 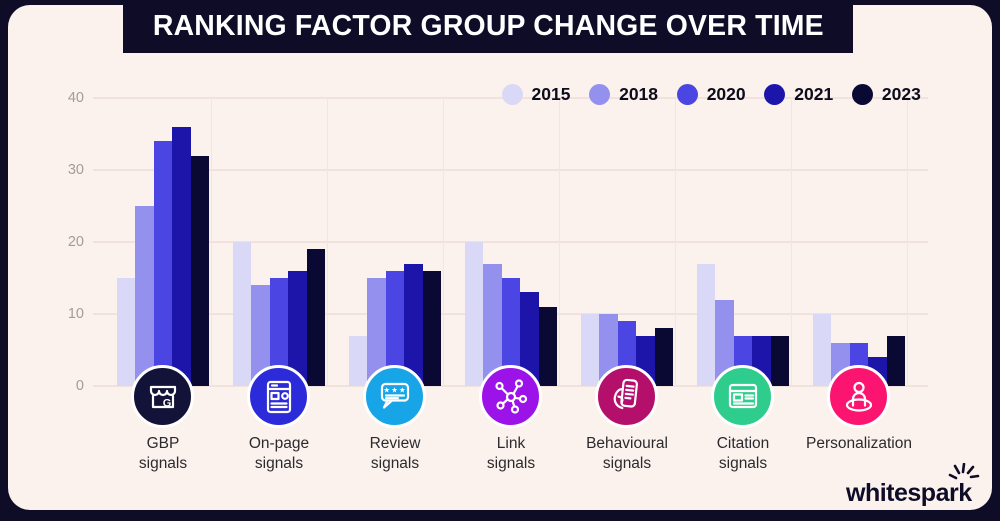 What do you see at coordinates (858, 396) in the screenshot?
I see `person-location-icon` at bounding box center [858, 396].